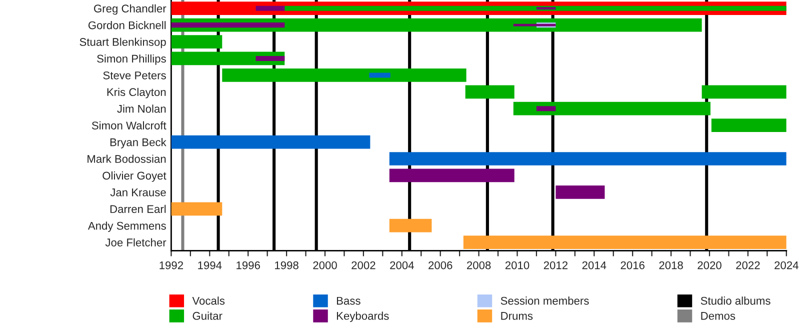 The height and width of the screenshot is (332, 800). I want to click on x-tick-label: 2006, so click(440, 265).